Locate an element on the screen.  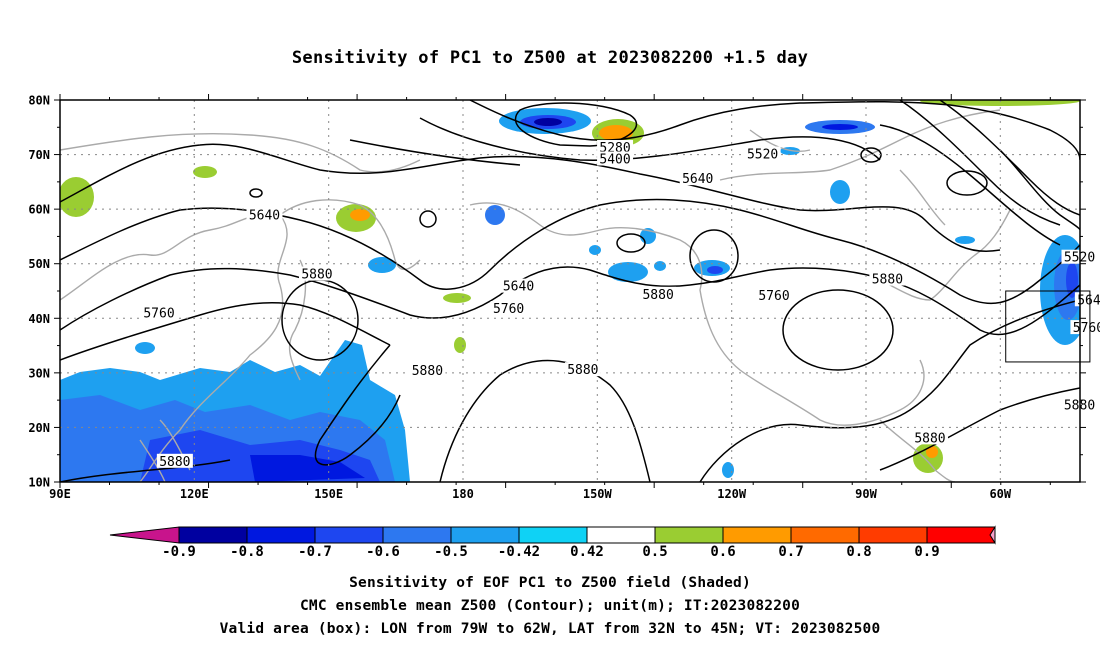
contour-label: 5520 is located at coordinates (762, 155).